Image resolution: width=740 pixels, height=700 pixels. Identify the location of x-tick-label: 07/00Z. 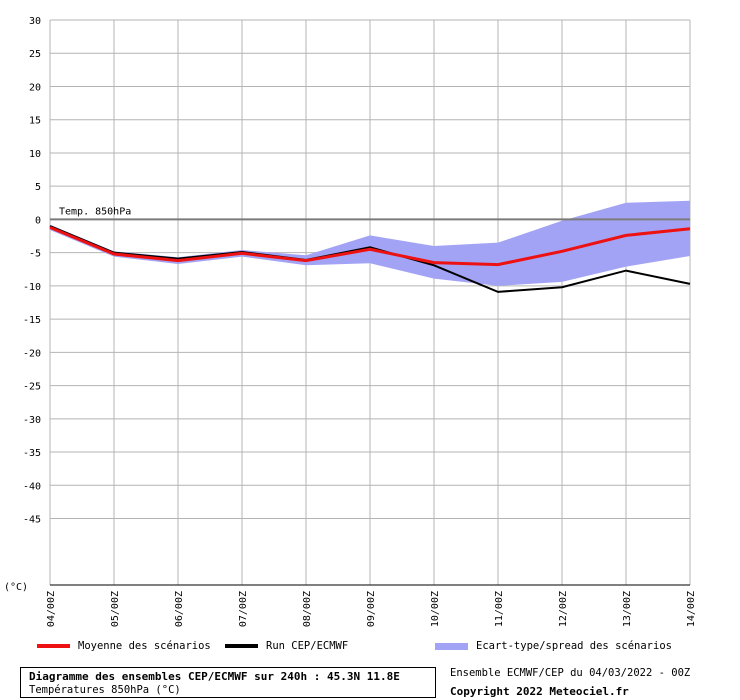
(243, 609).